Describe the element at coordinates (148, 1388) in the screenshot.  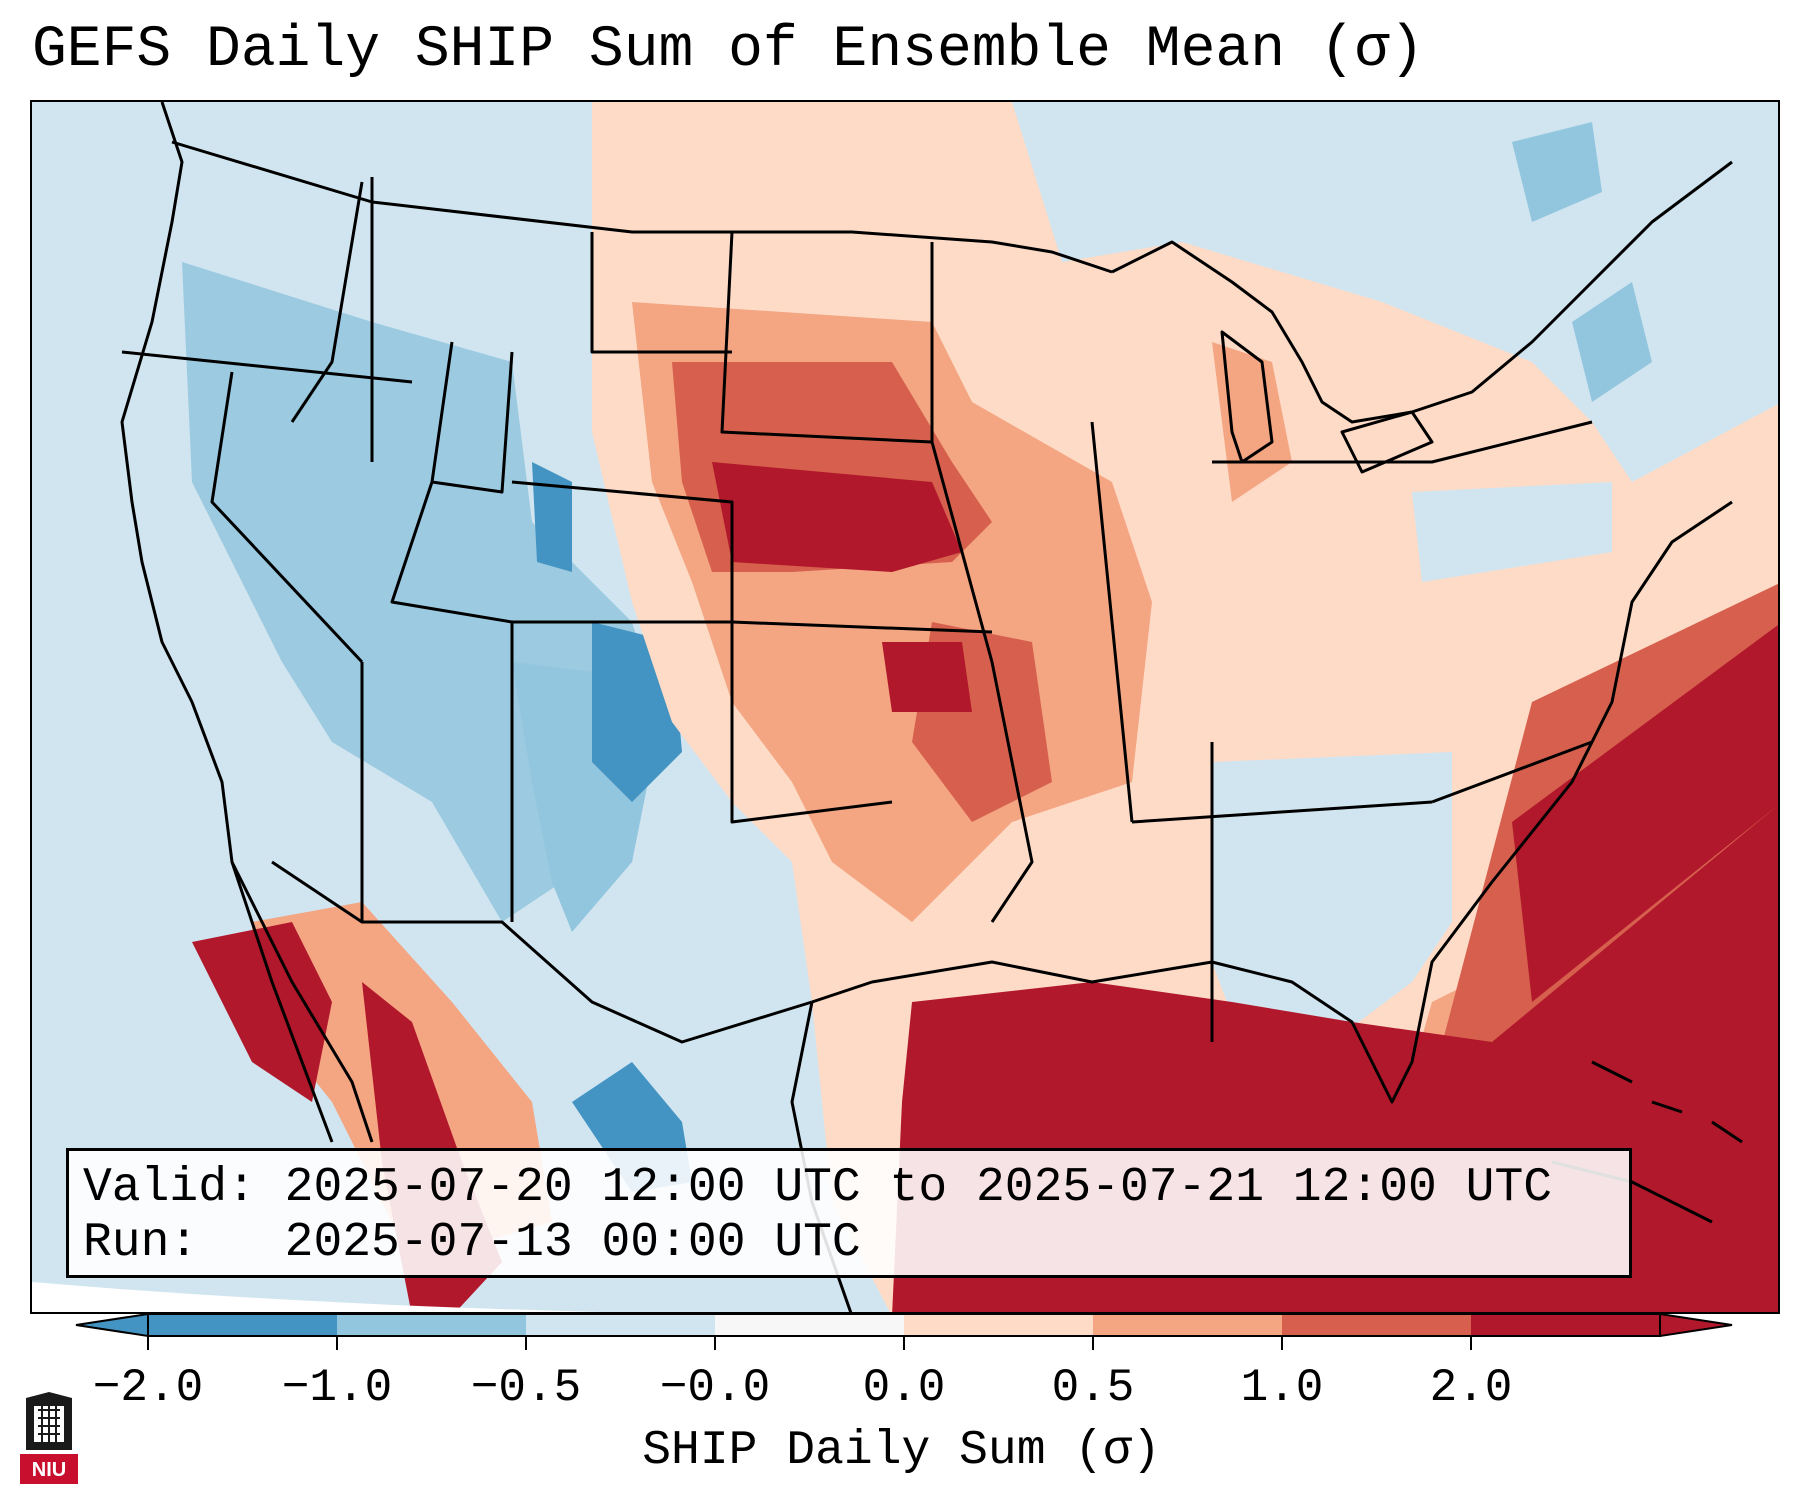
I see `colorbar-tick-label: −2.0` at that location.